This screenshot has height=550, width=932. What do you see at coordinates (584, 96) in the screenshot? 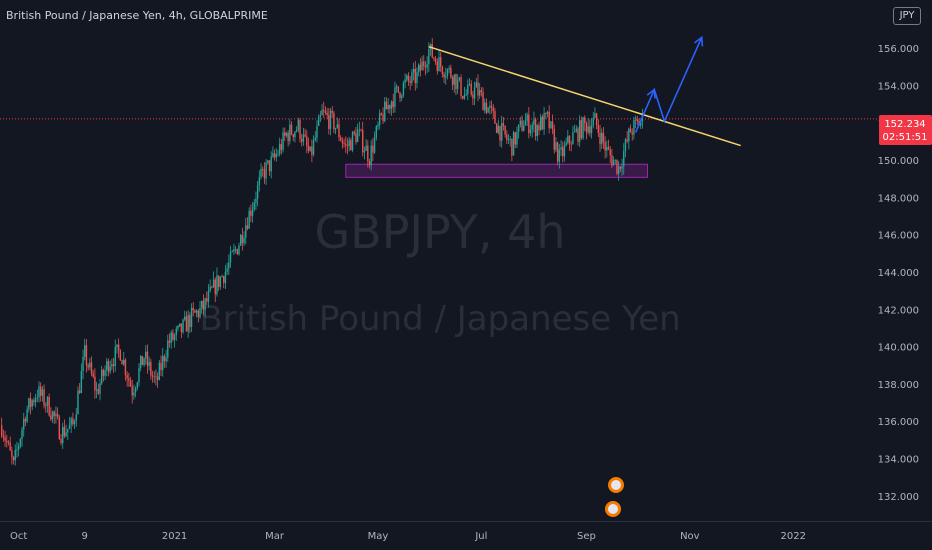
I see `descending-trendline` at bounding box center [584, 96].